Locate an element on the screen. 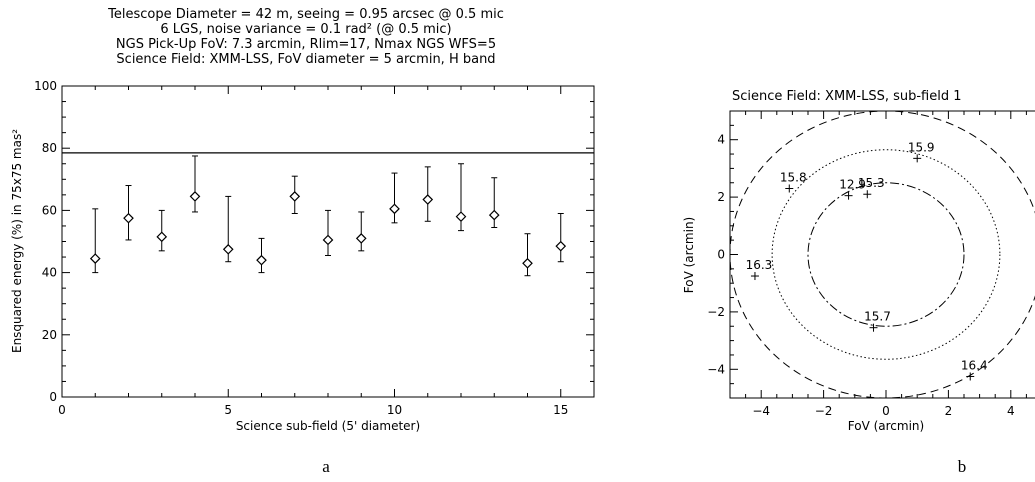 Image resolution: width=1035 pixels, height=482 pixels. chart-a-x-tick-label: 15 is located at coordinates (560, 410).